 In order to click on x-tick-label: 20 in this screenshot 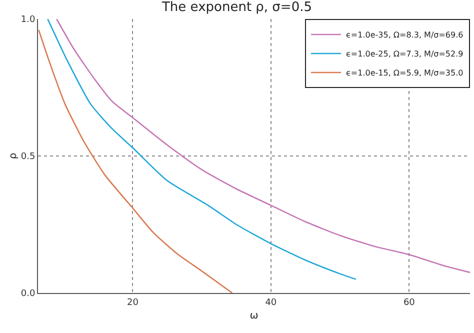, I will do `click(132, 303)`.